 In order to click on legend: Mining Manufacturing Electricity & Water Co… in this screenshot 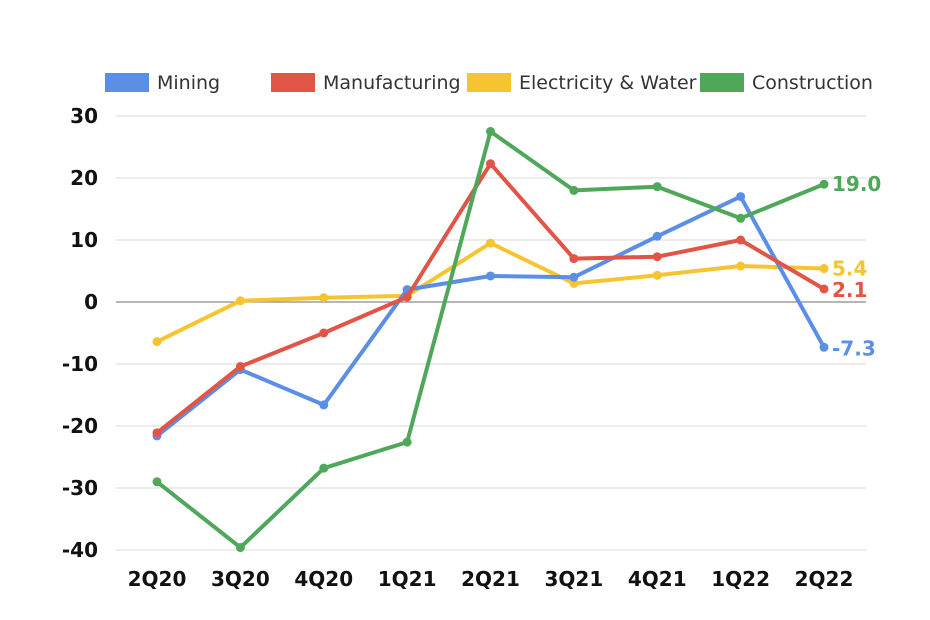, I will do `click(489, 83)`.